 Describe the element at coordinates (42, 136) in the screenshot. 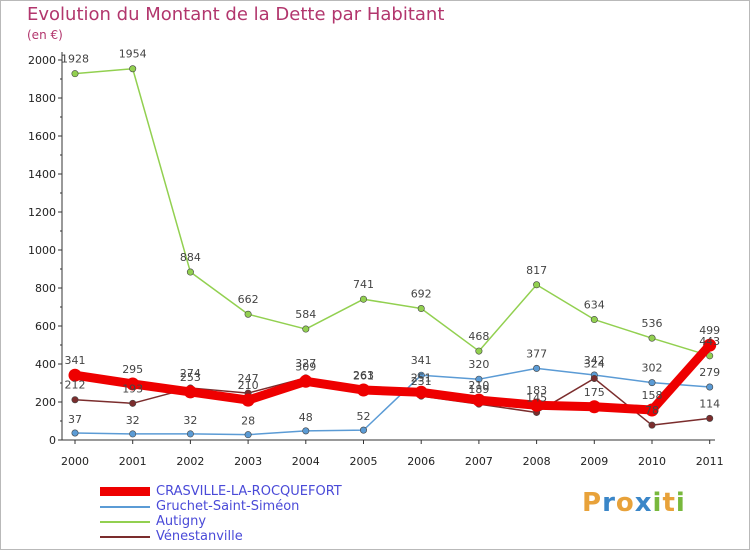

I see `y-tick-label: 1600` at that location.